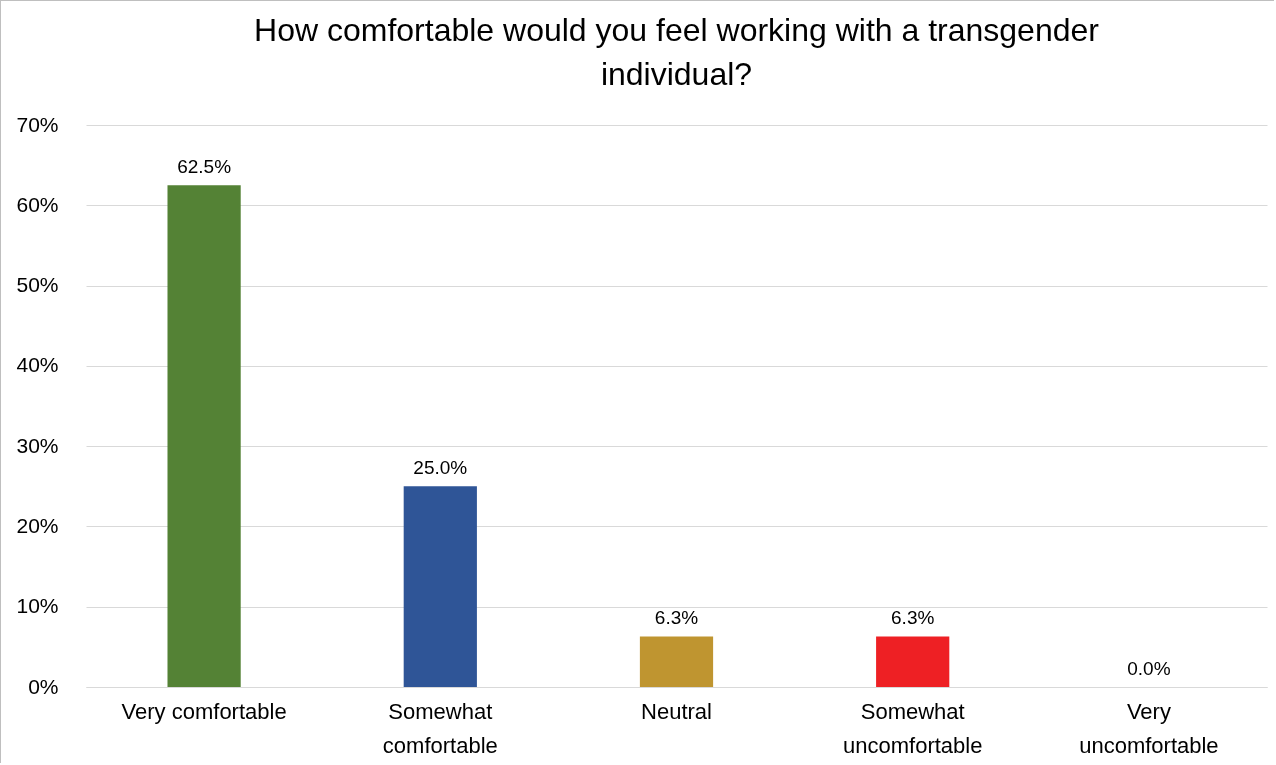 The height and width of the screenshot is (765, 1276). Describe the element at coordinates (43, 686) in the screenshot. I see `y-tick-label: 0%` at that location.